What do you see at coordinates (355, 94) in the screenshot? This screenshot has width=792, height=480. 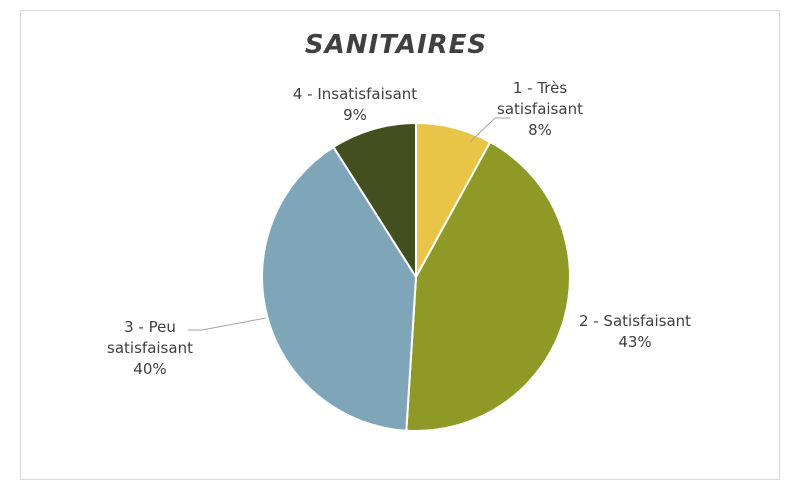 I see `category-label: 4 - Insatisfaisant` at bounding box center [355, 94].